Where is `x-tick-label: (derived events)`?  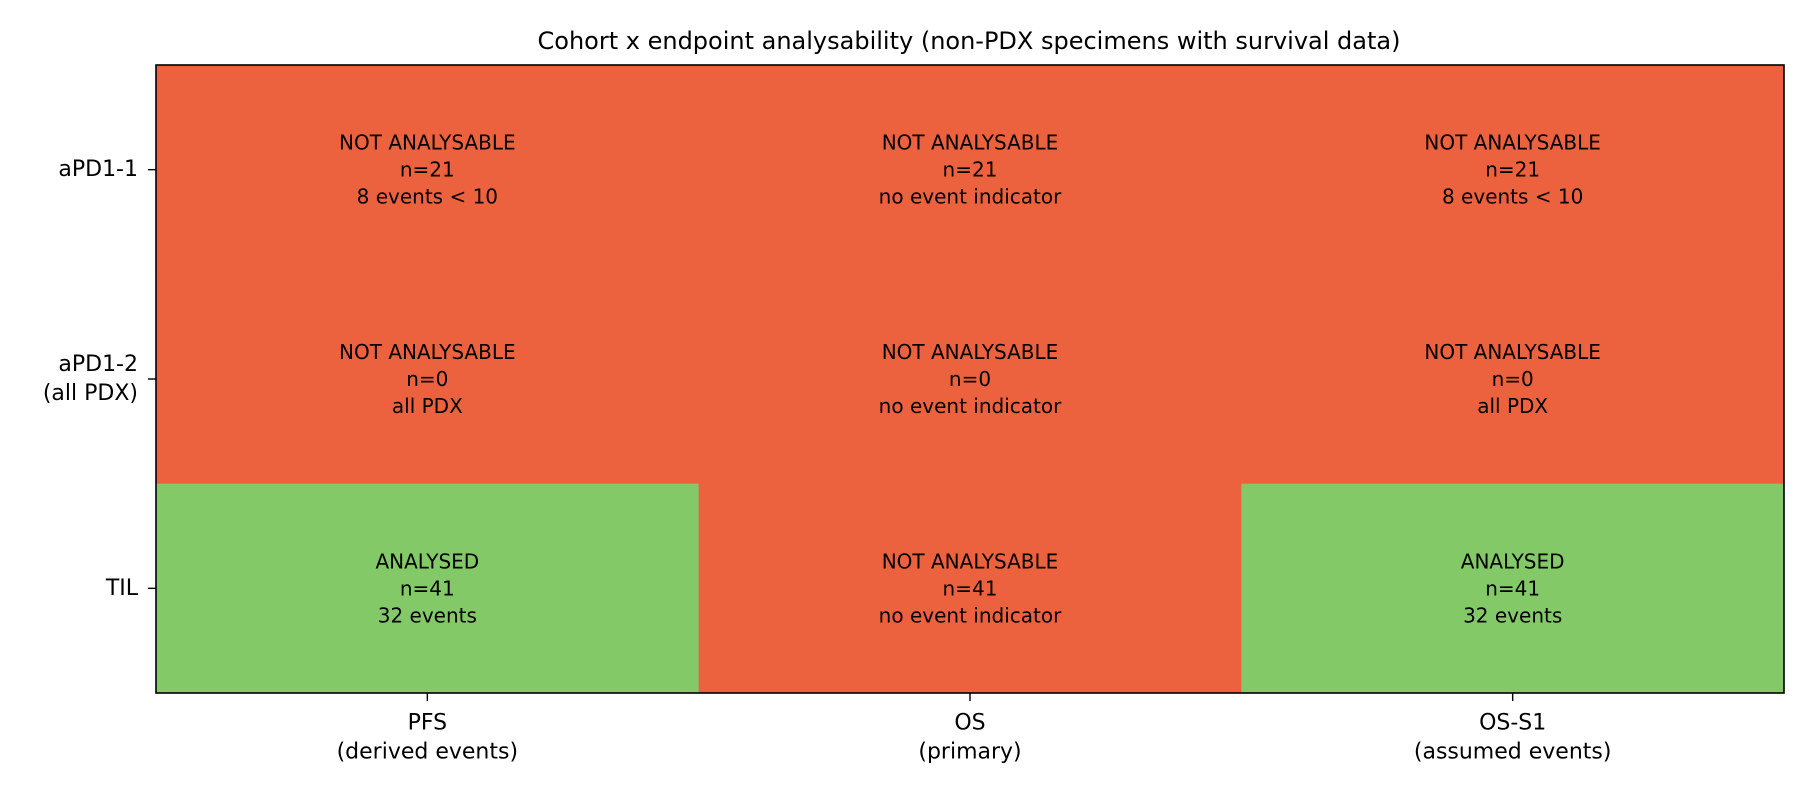
x-tick-label: (derived events) is located at coordinates (427, 752).